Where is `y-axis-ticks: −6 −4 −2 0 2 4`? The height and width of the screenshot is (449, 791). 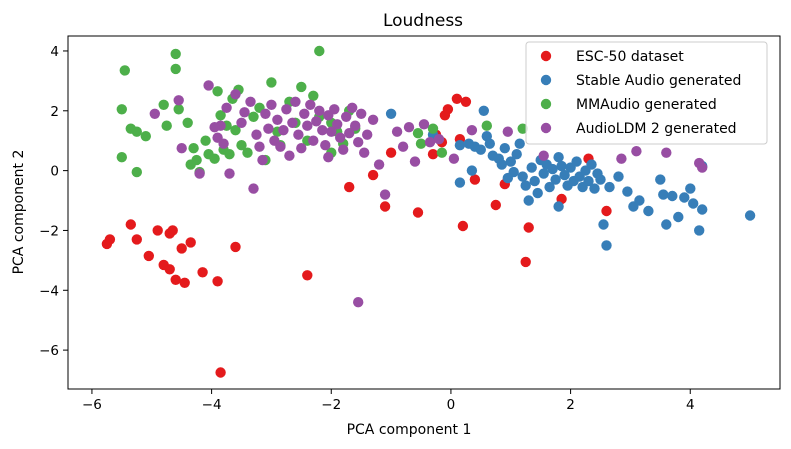 y-axis-ticks: −6 −4 −2 0 2 4 is located at coordinates (53, 201).